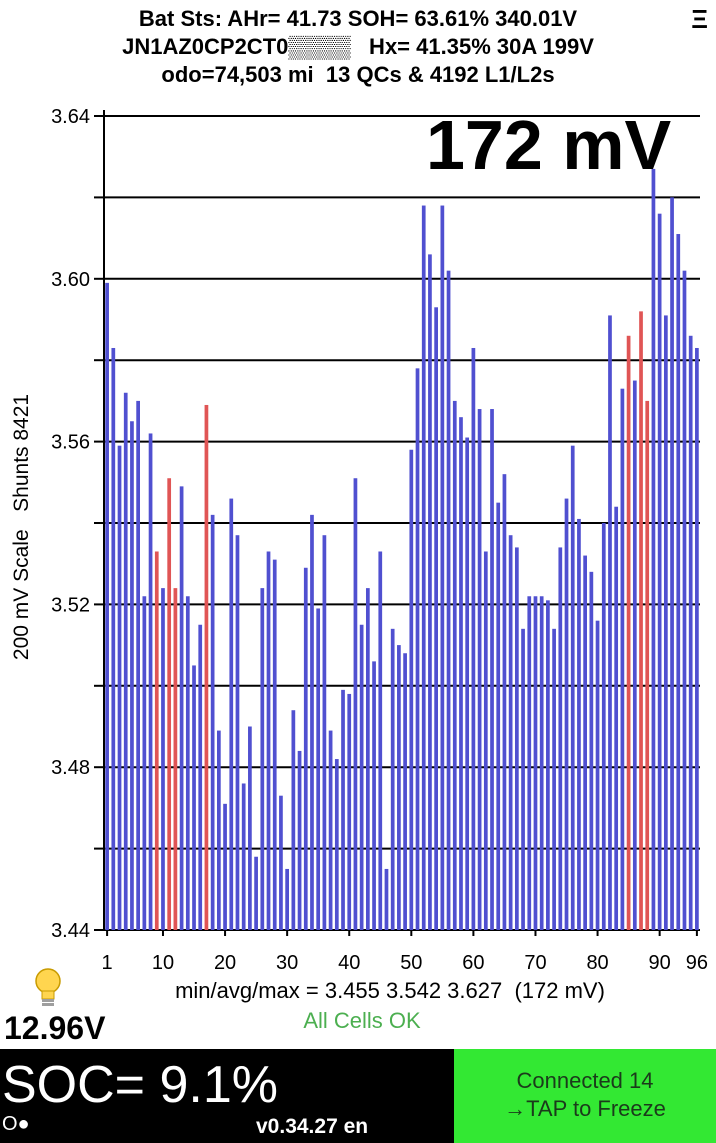  I want to click on x-tick-label: 50, so click(411, 963).